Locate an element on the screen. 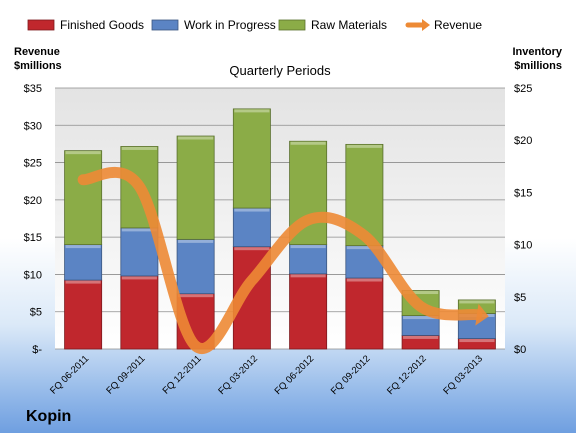  revenue-arrowhead is located at coordinates (482, 314).